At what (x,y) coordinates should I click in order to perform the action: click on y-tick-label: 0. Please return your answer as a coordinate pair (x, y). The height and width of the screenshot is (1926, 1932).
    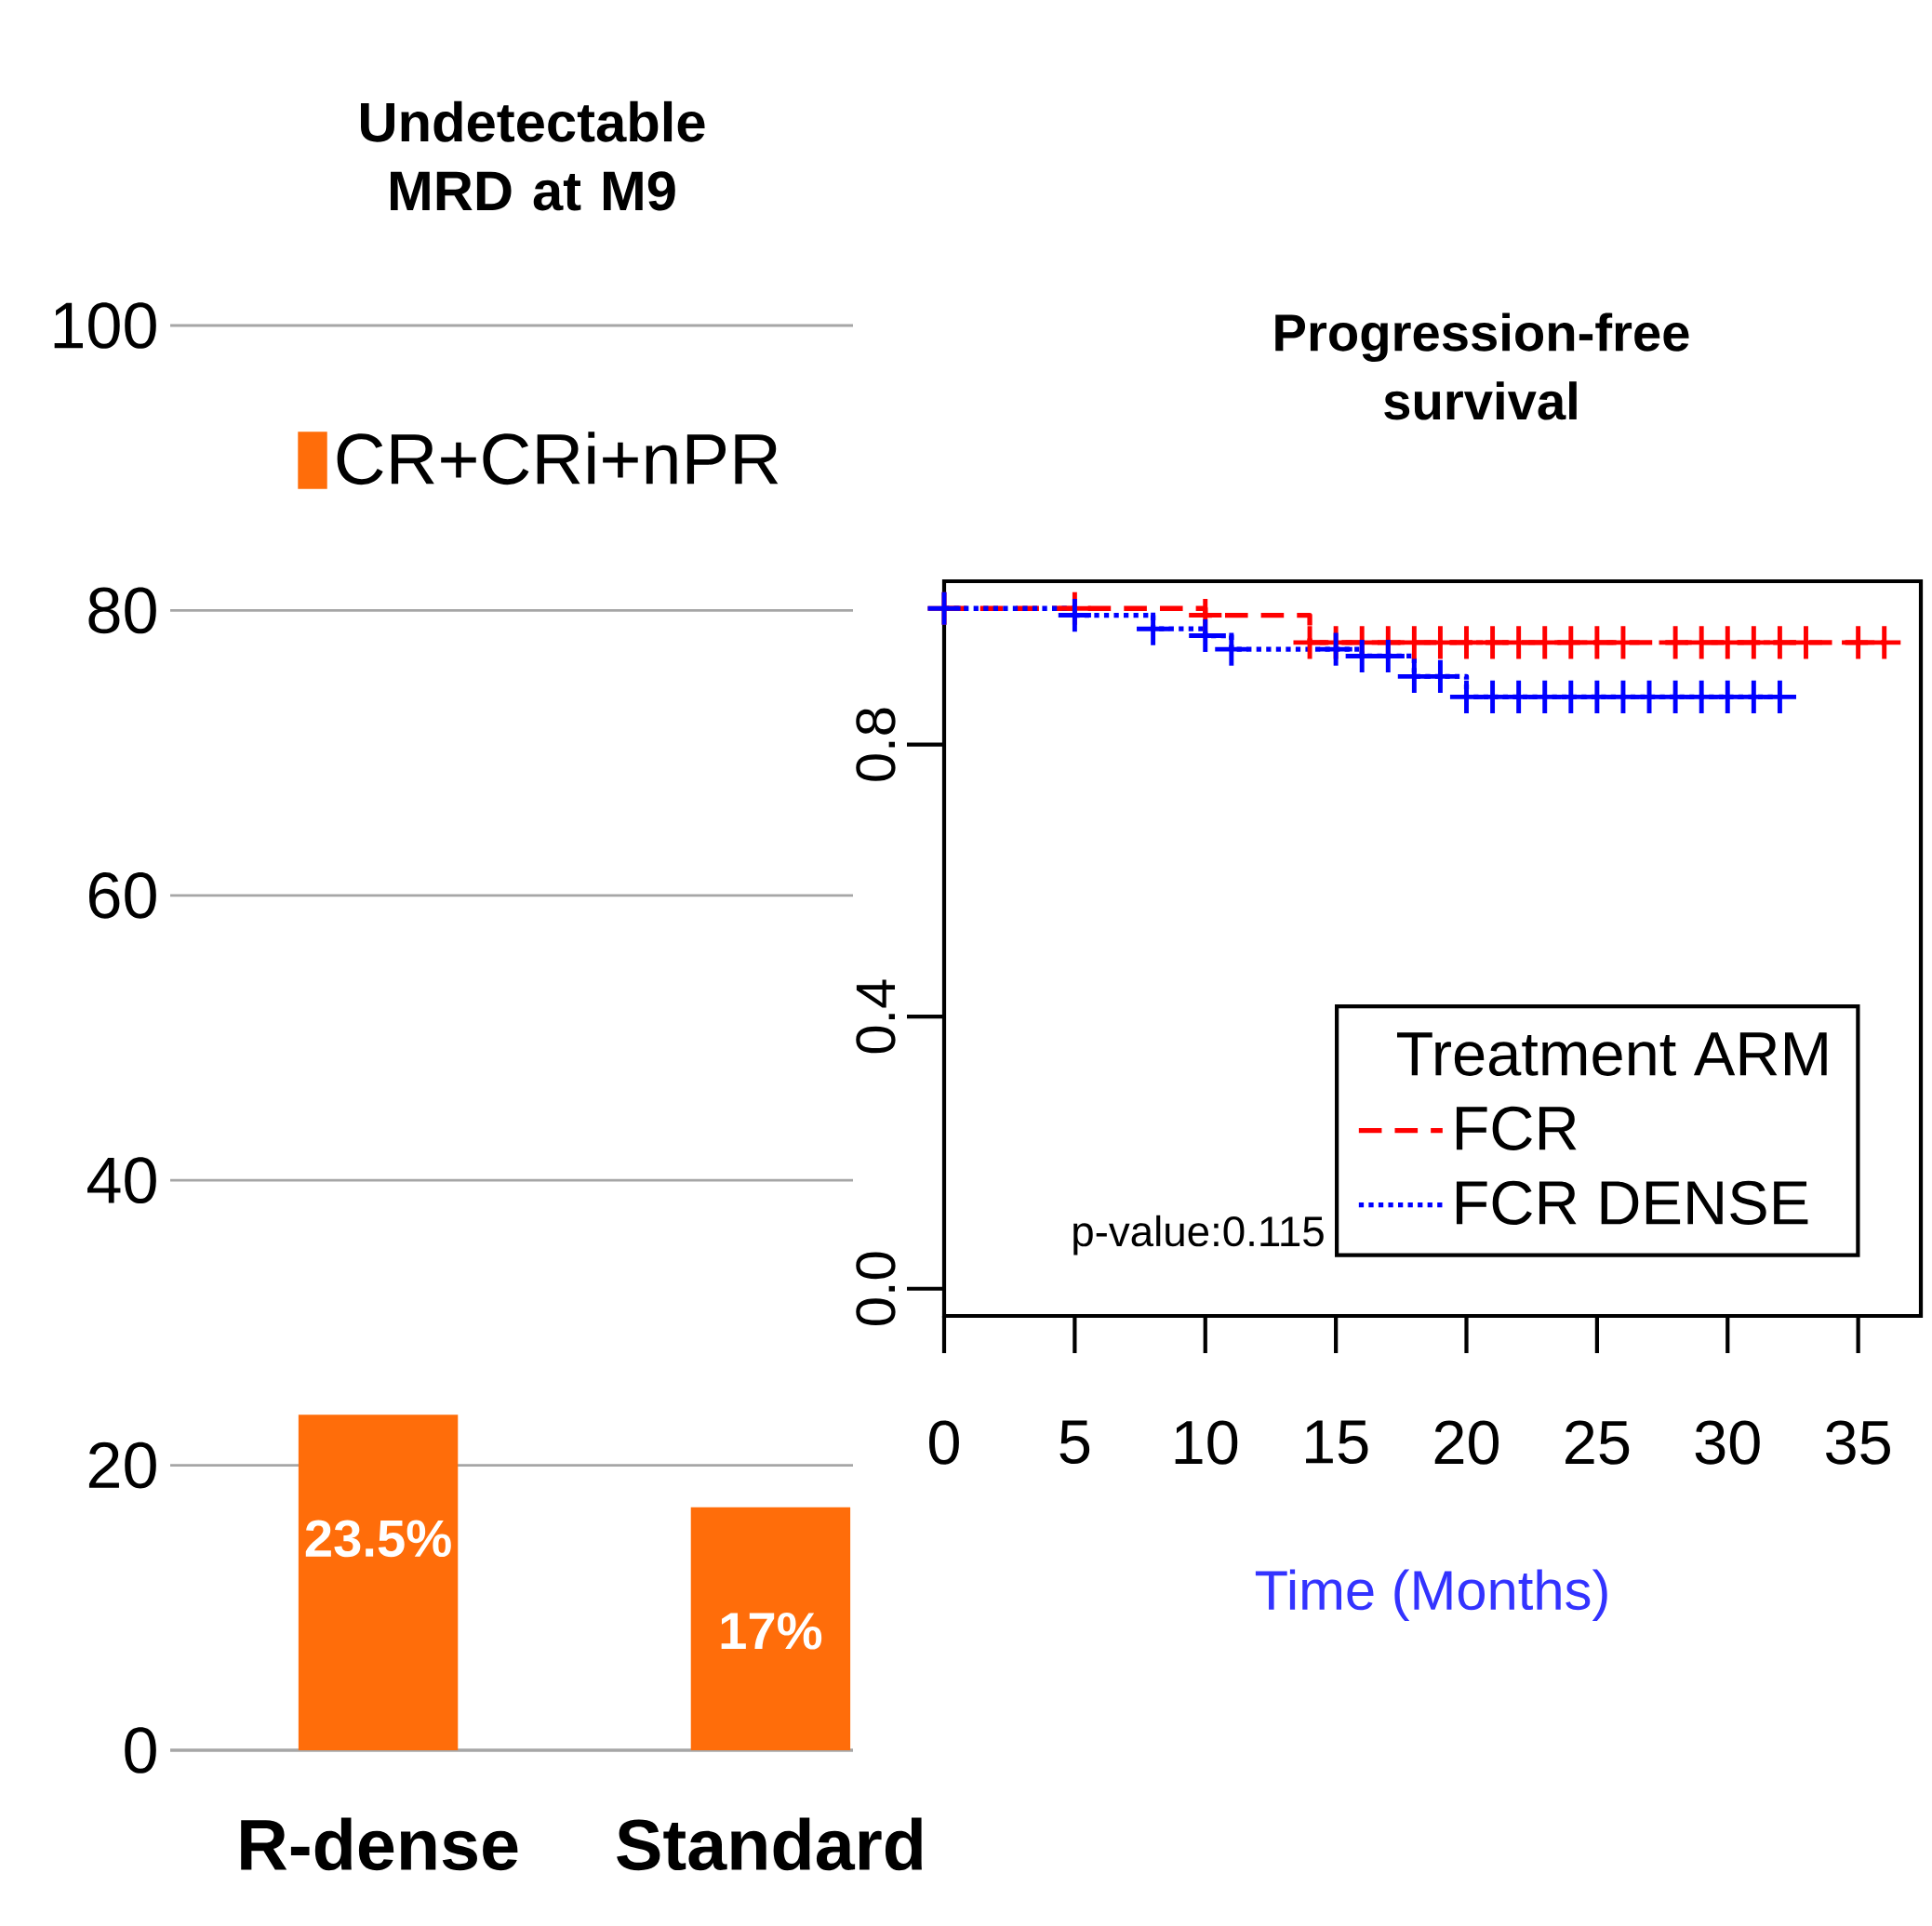
    Looking at the image, I should click on (140, 1750).